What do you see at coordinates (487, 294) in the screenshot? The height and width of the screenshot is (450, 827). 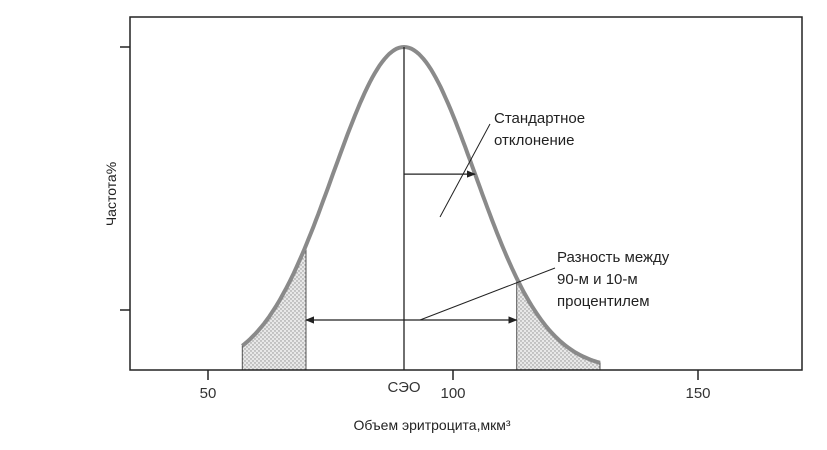 I see `range-leader` at bounding box center [487, 294].